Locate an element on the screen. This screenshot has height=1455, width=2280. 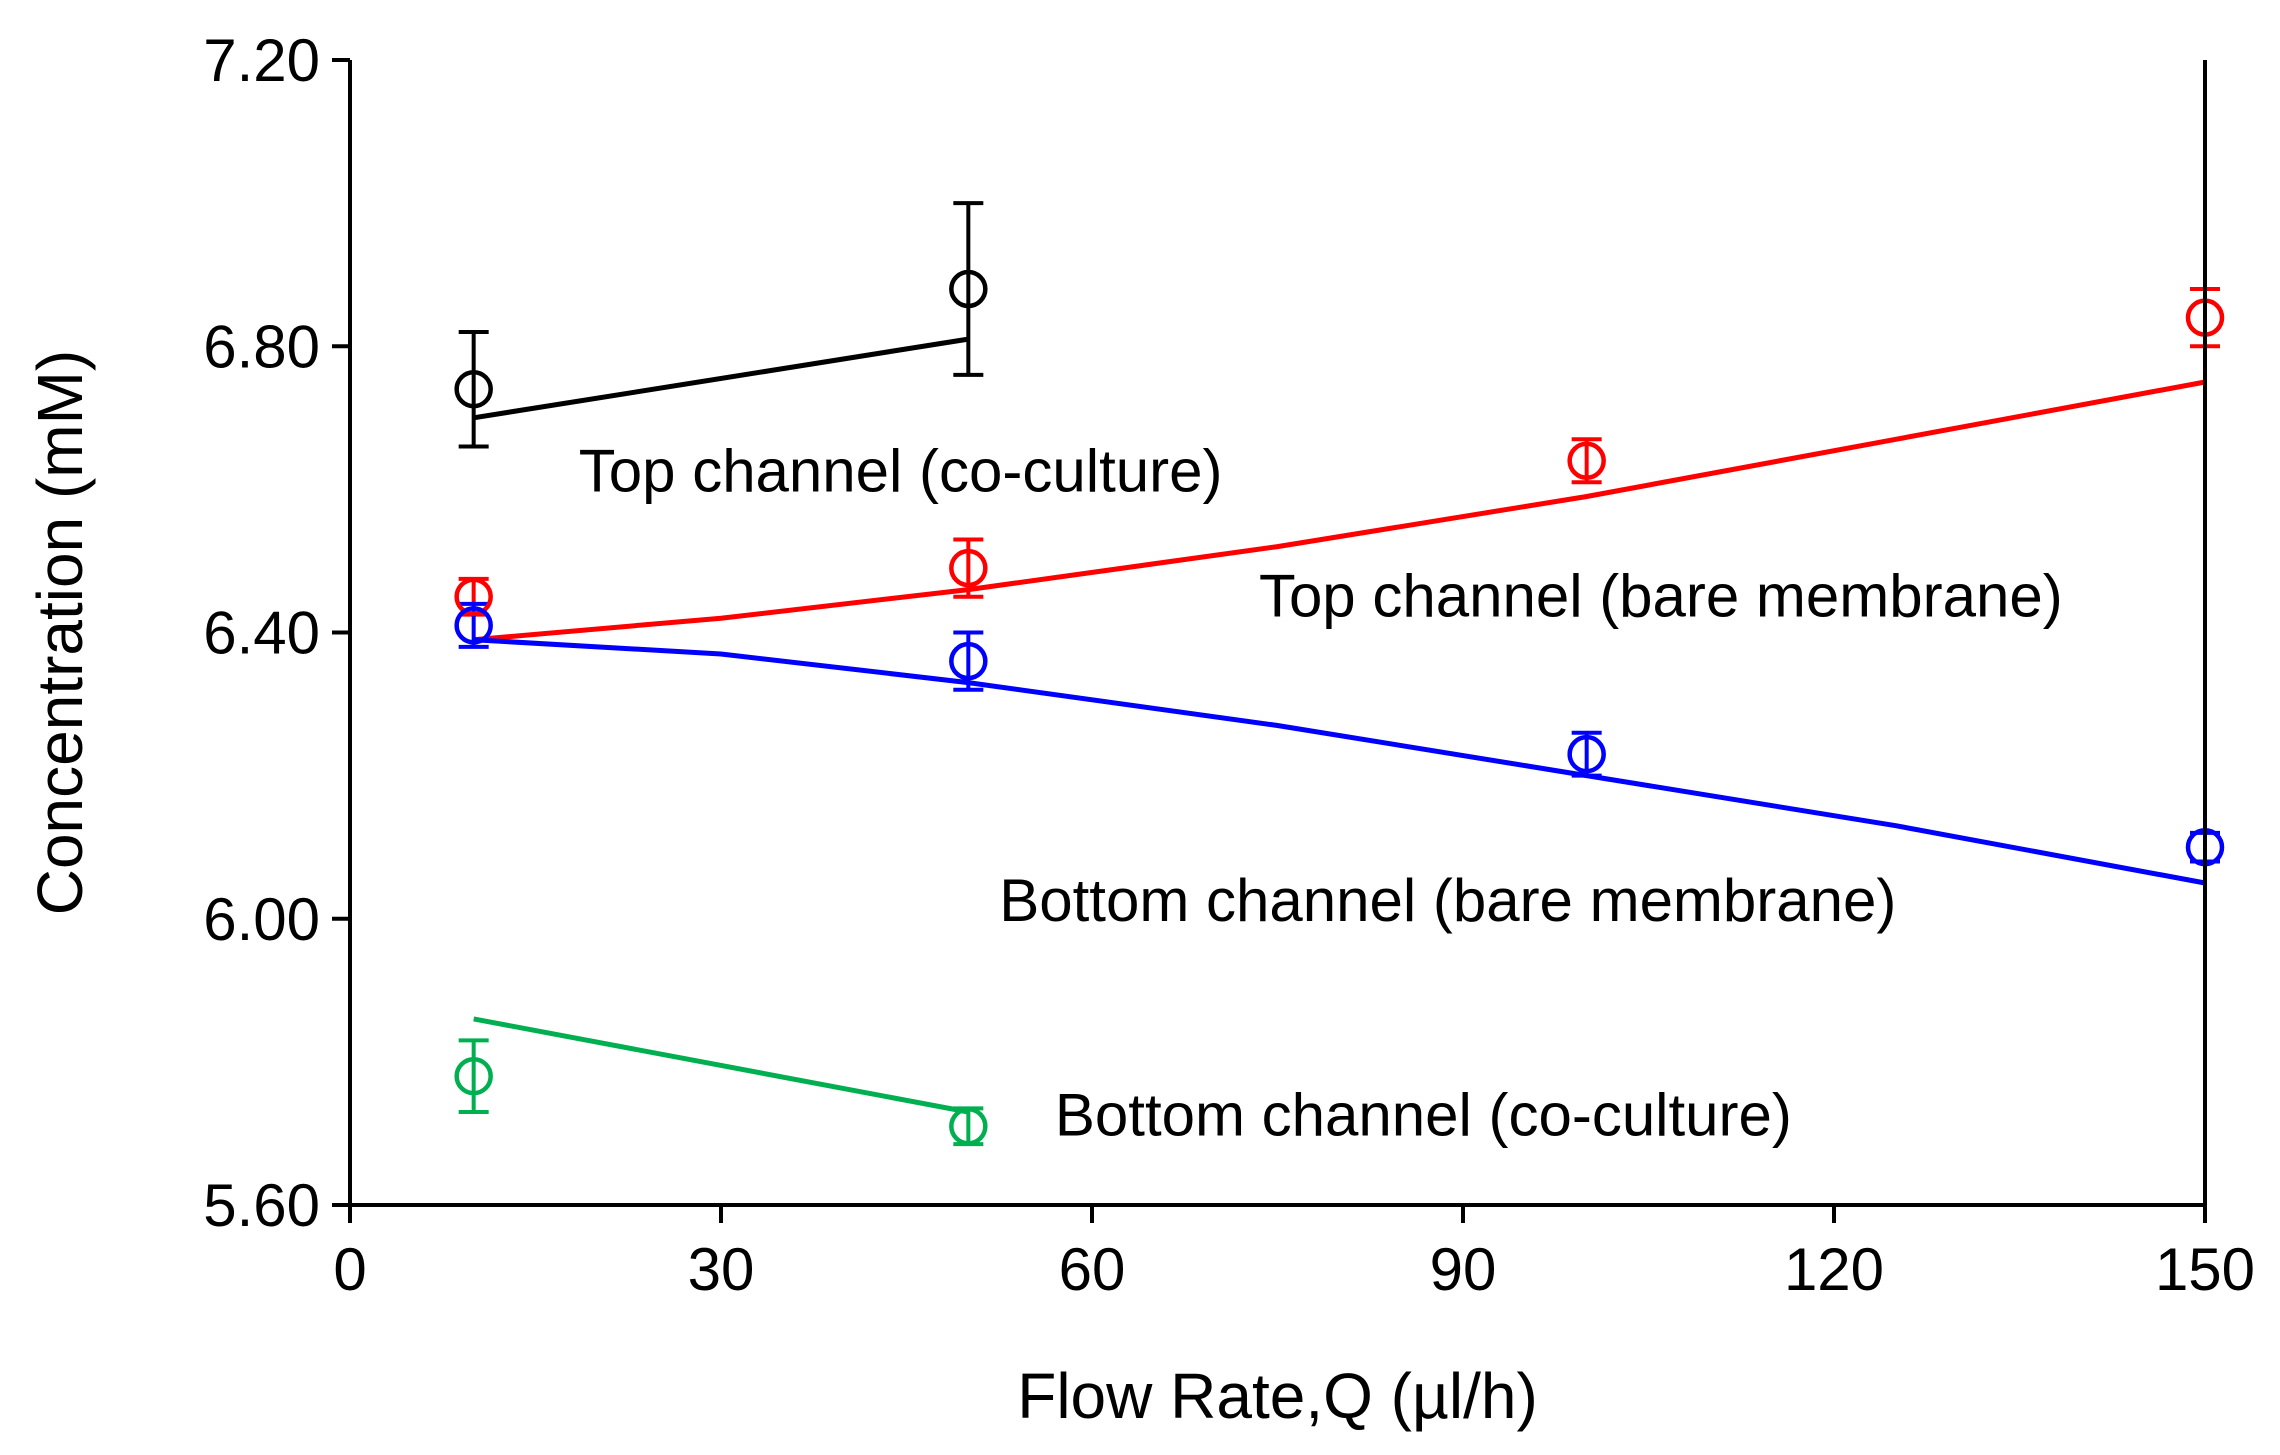
x-axis-title: Flow Rate,Q (µl/h) is located at coordinates (1277, 1396).